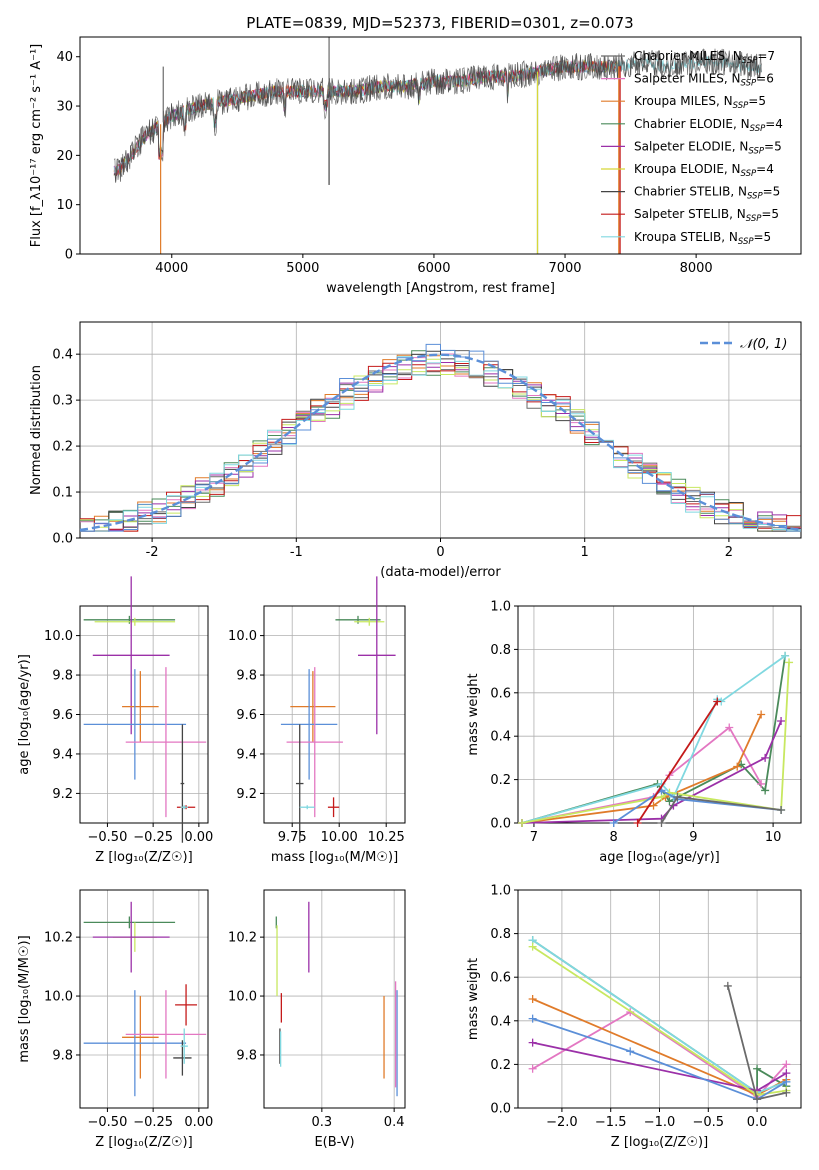 Image resolution: width=819 pixels, height=1170 pixels. I want to click on x-tick-label: 0.0, so click(757, 1122).